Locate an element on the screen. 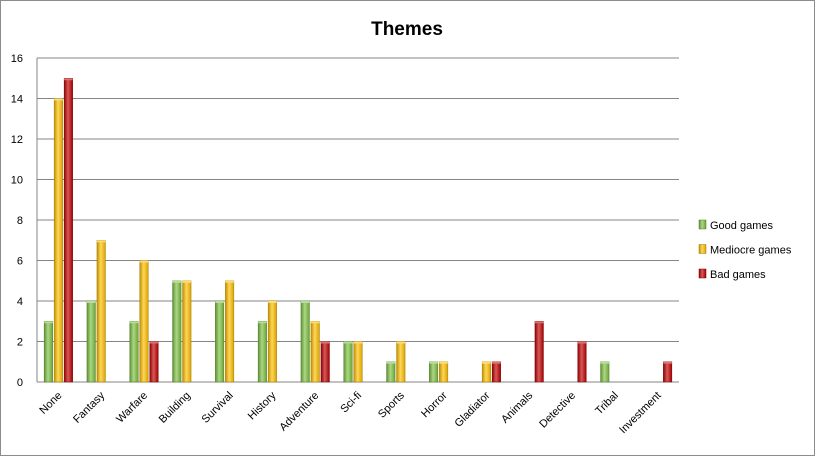 The image size is (815, 456). y-tick-label: 8 is located at coordinates (20, 221).